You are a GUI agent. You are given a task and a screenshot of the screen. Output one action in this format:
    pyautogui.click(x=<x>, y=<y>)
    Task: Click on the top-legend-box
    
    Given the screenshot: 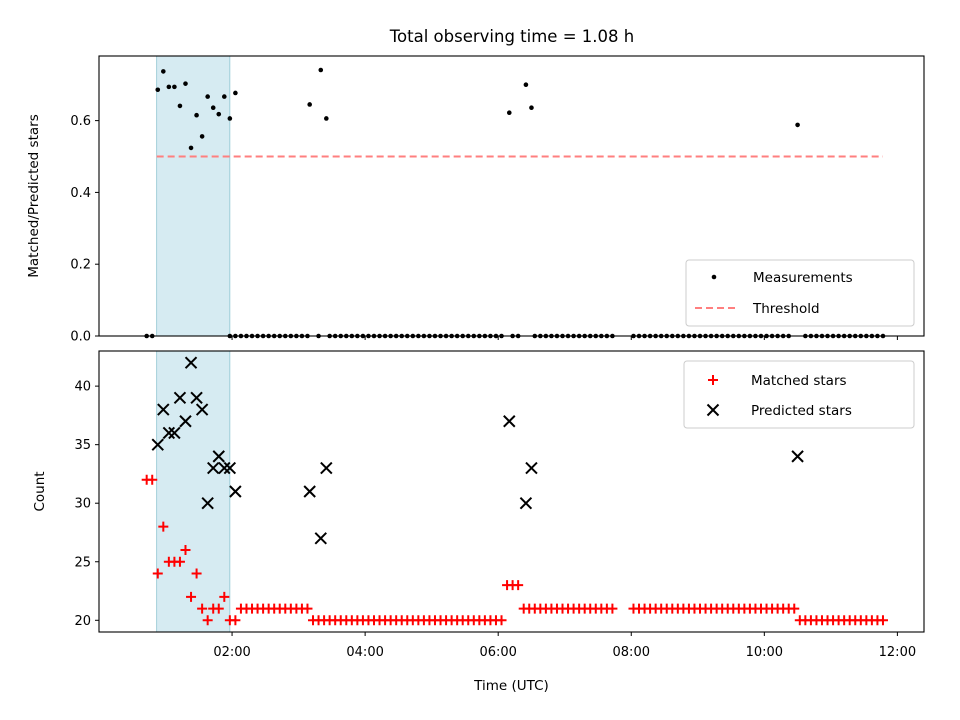 What is the action you would take?
    pyautogui.click(x=800, y=293)
    